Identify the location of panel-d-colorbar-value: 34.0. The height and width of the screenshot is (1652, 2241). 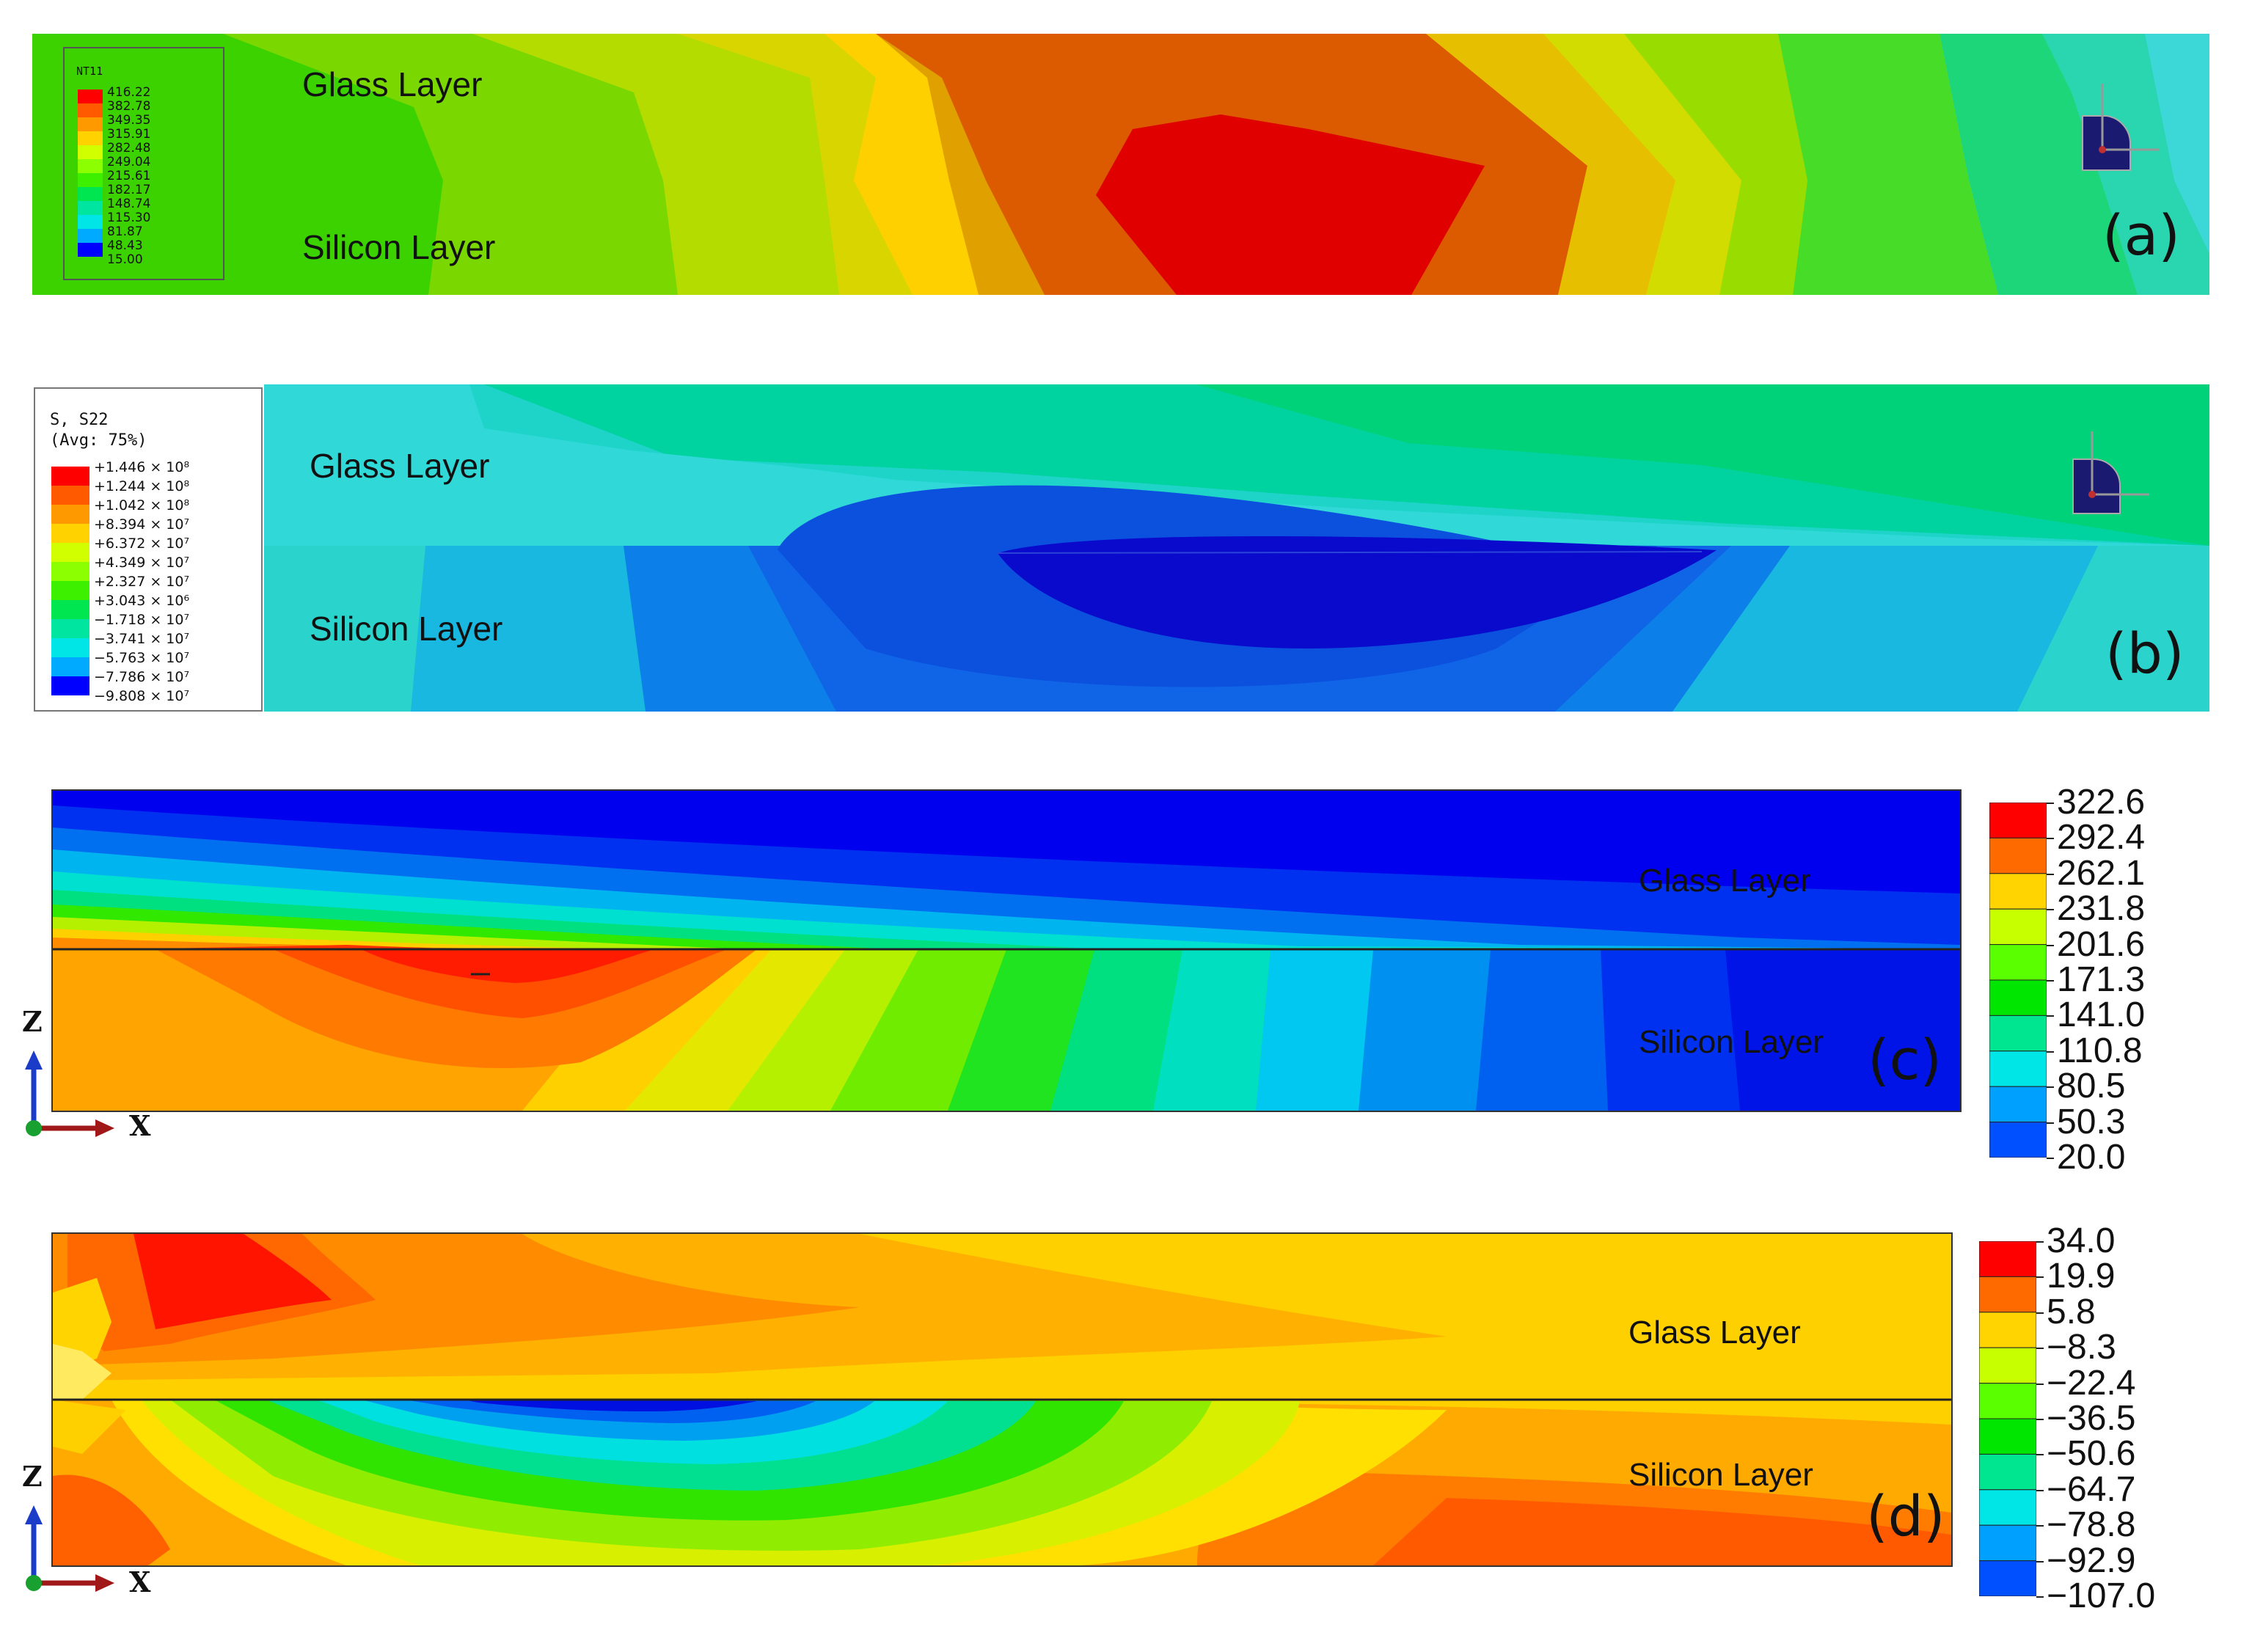
(2081, 1240).